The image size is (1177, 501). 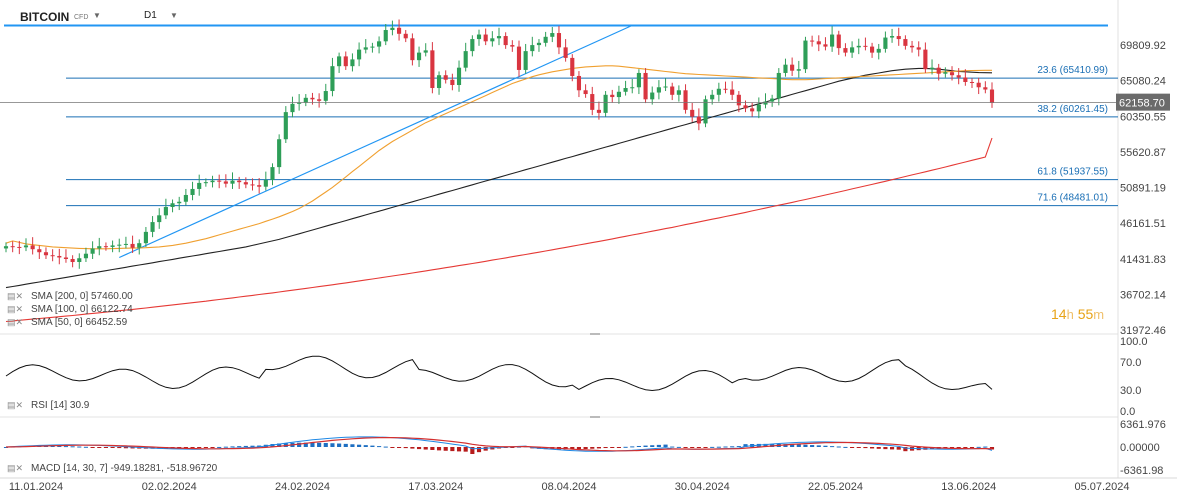 I want to click on fib-level-label: 71.6 (48481.01), so click(x=1072, y=198).